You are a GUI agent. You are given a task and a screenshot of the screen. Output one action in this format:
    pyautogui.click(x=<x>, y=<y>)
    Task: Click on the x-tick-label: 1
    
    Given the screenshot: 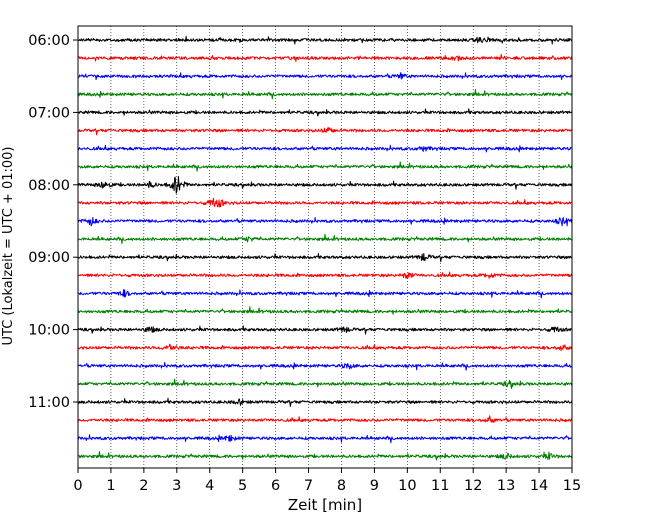 What is the action you would take?
    pyautogui.click(x=110, y=486)
    